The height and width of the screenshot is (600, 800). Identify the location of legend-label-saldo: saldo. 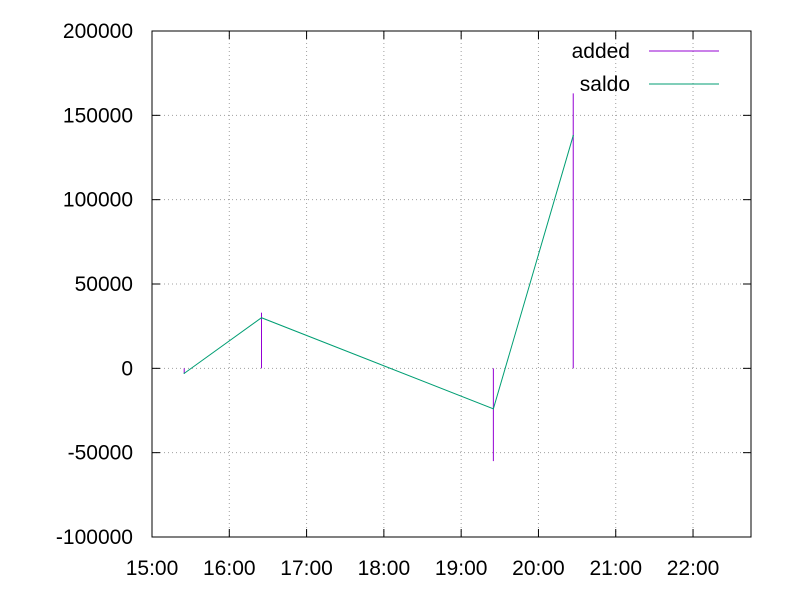
(605, 84).